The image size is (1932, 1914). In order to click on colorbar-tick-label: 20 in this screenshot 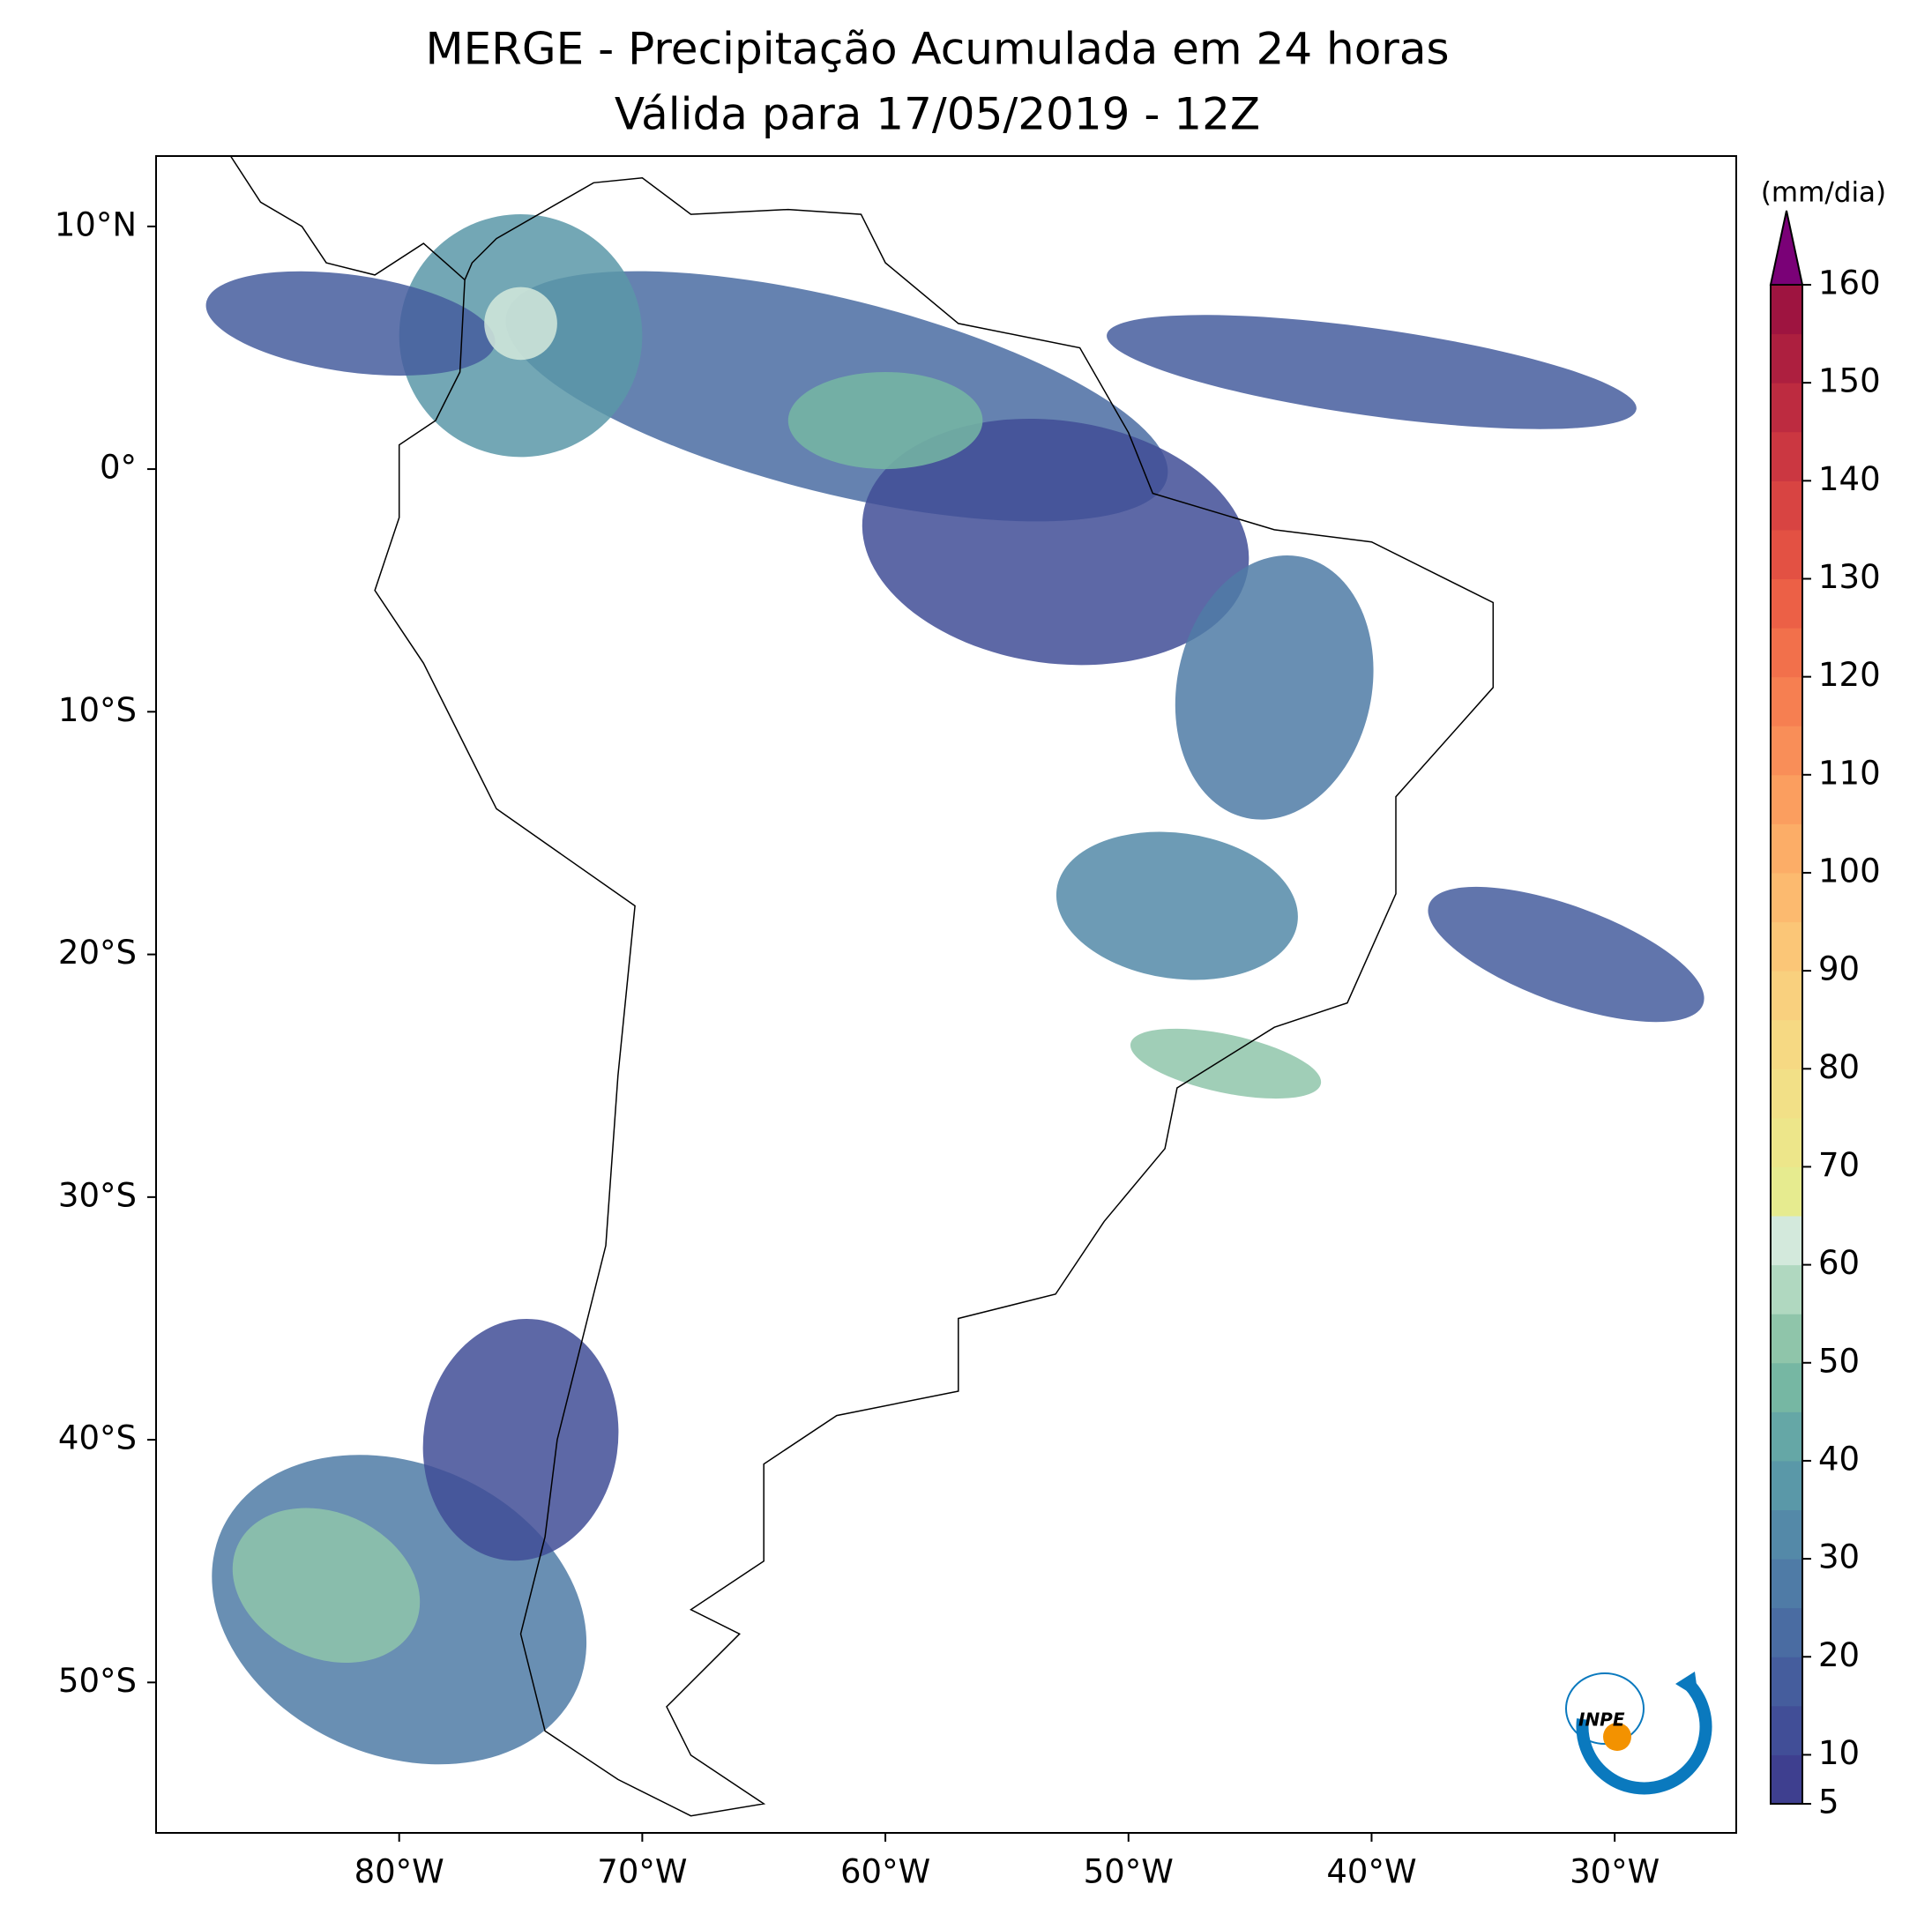, I will do `click(1839, 1655)`.